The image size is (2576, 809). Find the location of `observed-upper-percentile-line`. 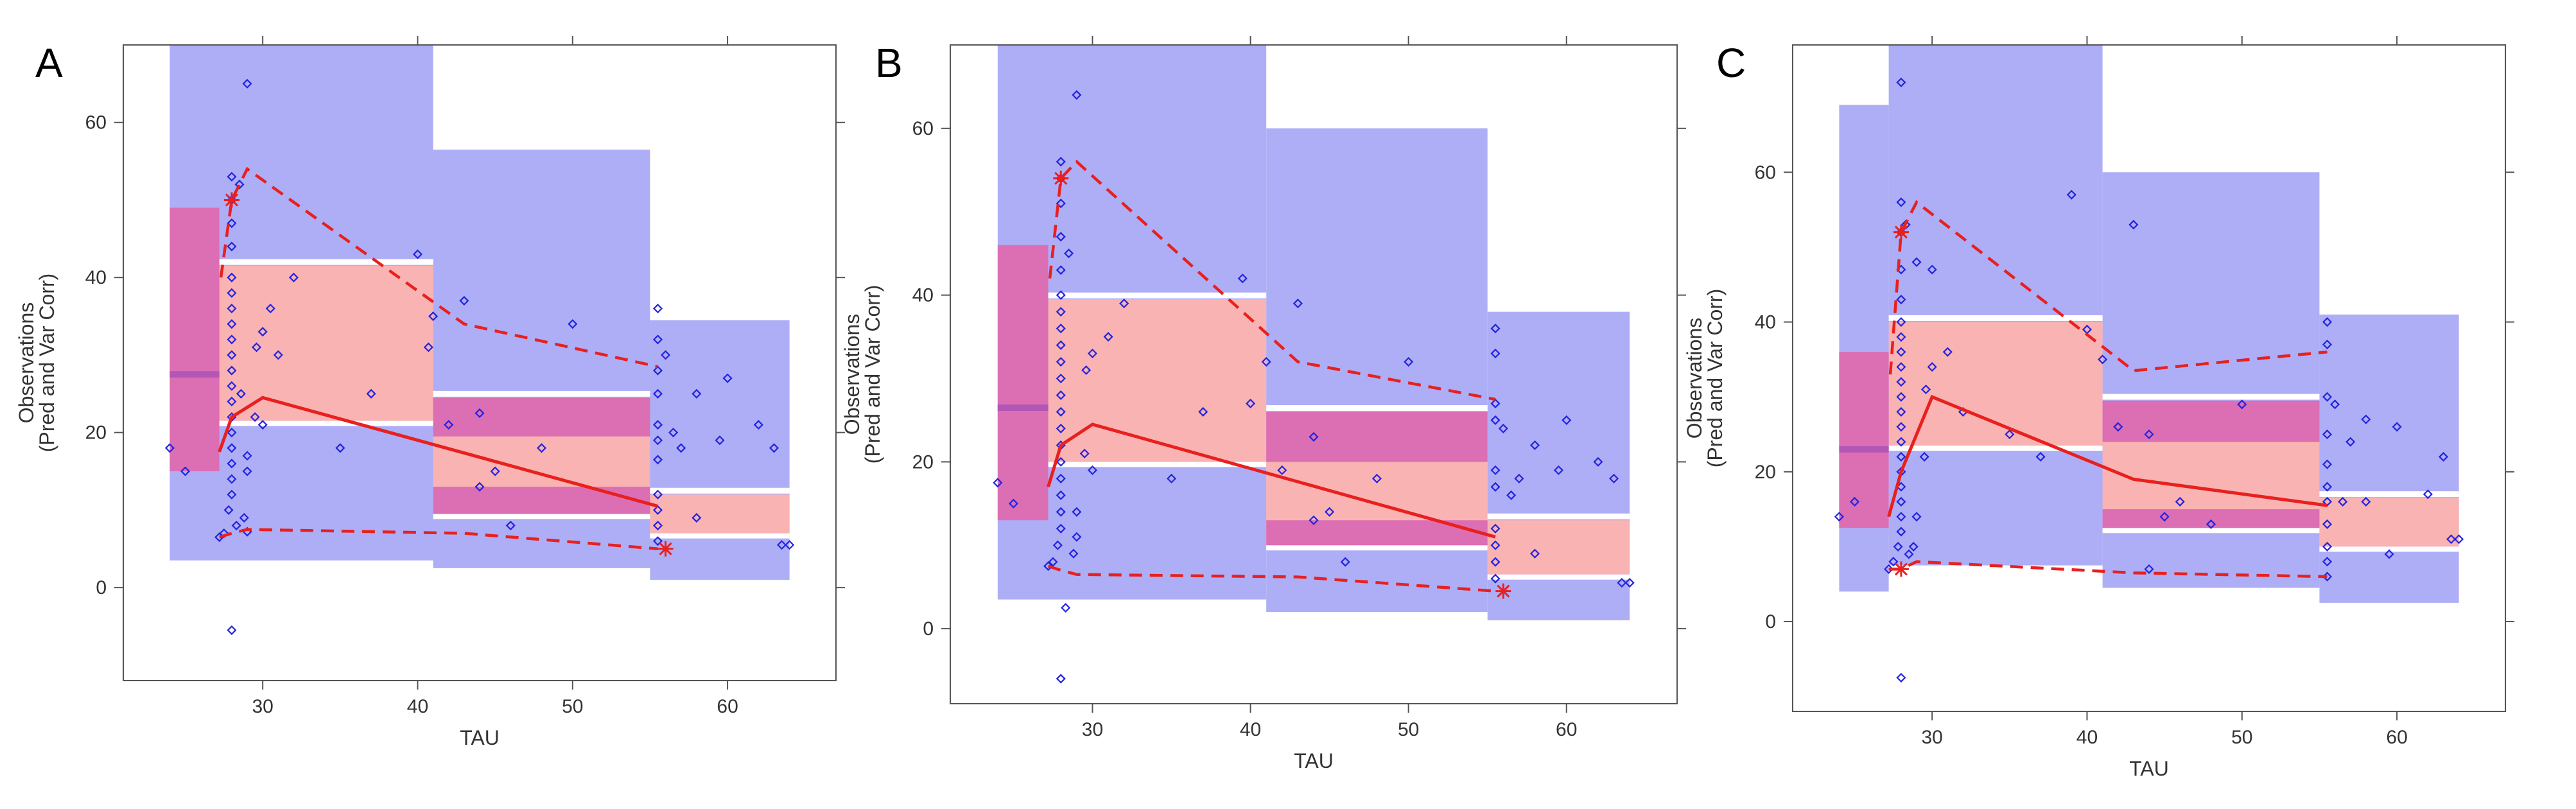

observed-upper-percentile-line is located at coordinates (2108, 287).